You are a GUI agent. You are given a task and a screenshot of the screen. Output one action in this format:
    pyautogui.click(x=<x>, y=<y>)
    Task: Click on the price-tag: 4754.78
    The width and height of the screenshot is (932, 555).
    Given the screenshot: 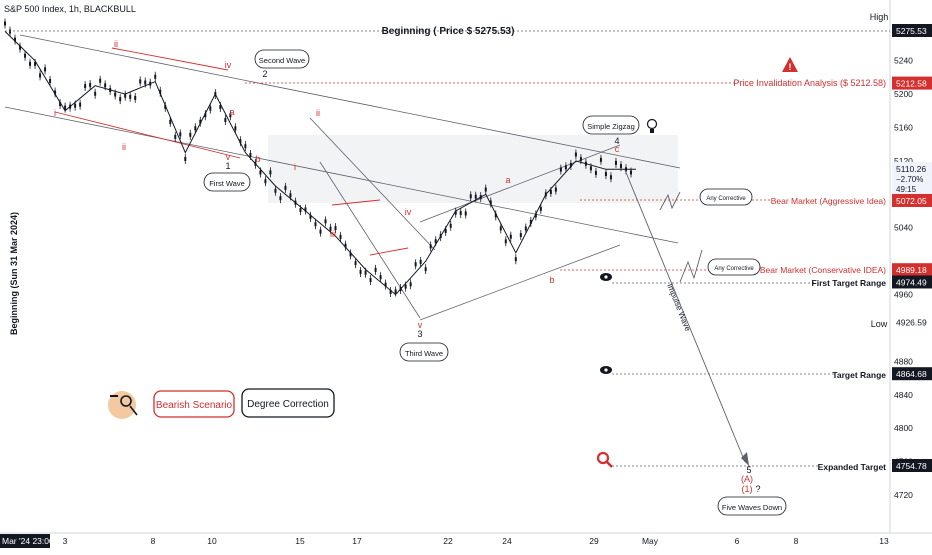 What is the action you would take?
    pyautogui.click(x=912, y=465)
    